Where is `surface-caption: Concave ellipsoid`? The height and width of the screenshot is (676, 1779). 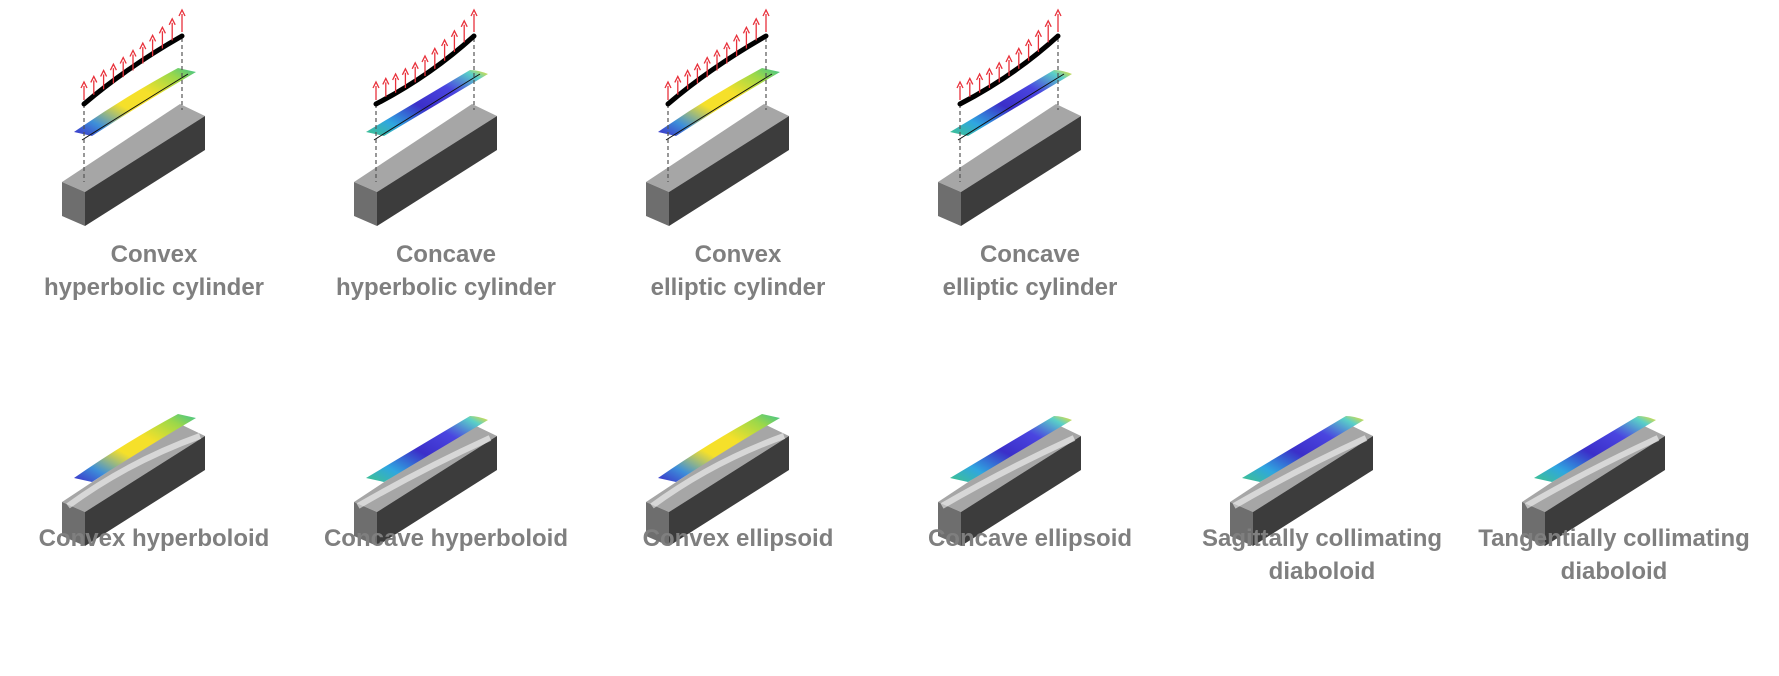 surface-caption: Concave ellipsoid is located at coordinates (1030, 538).